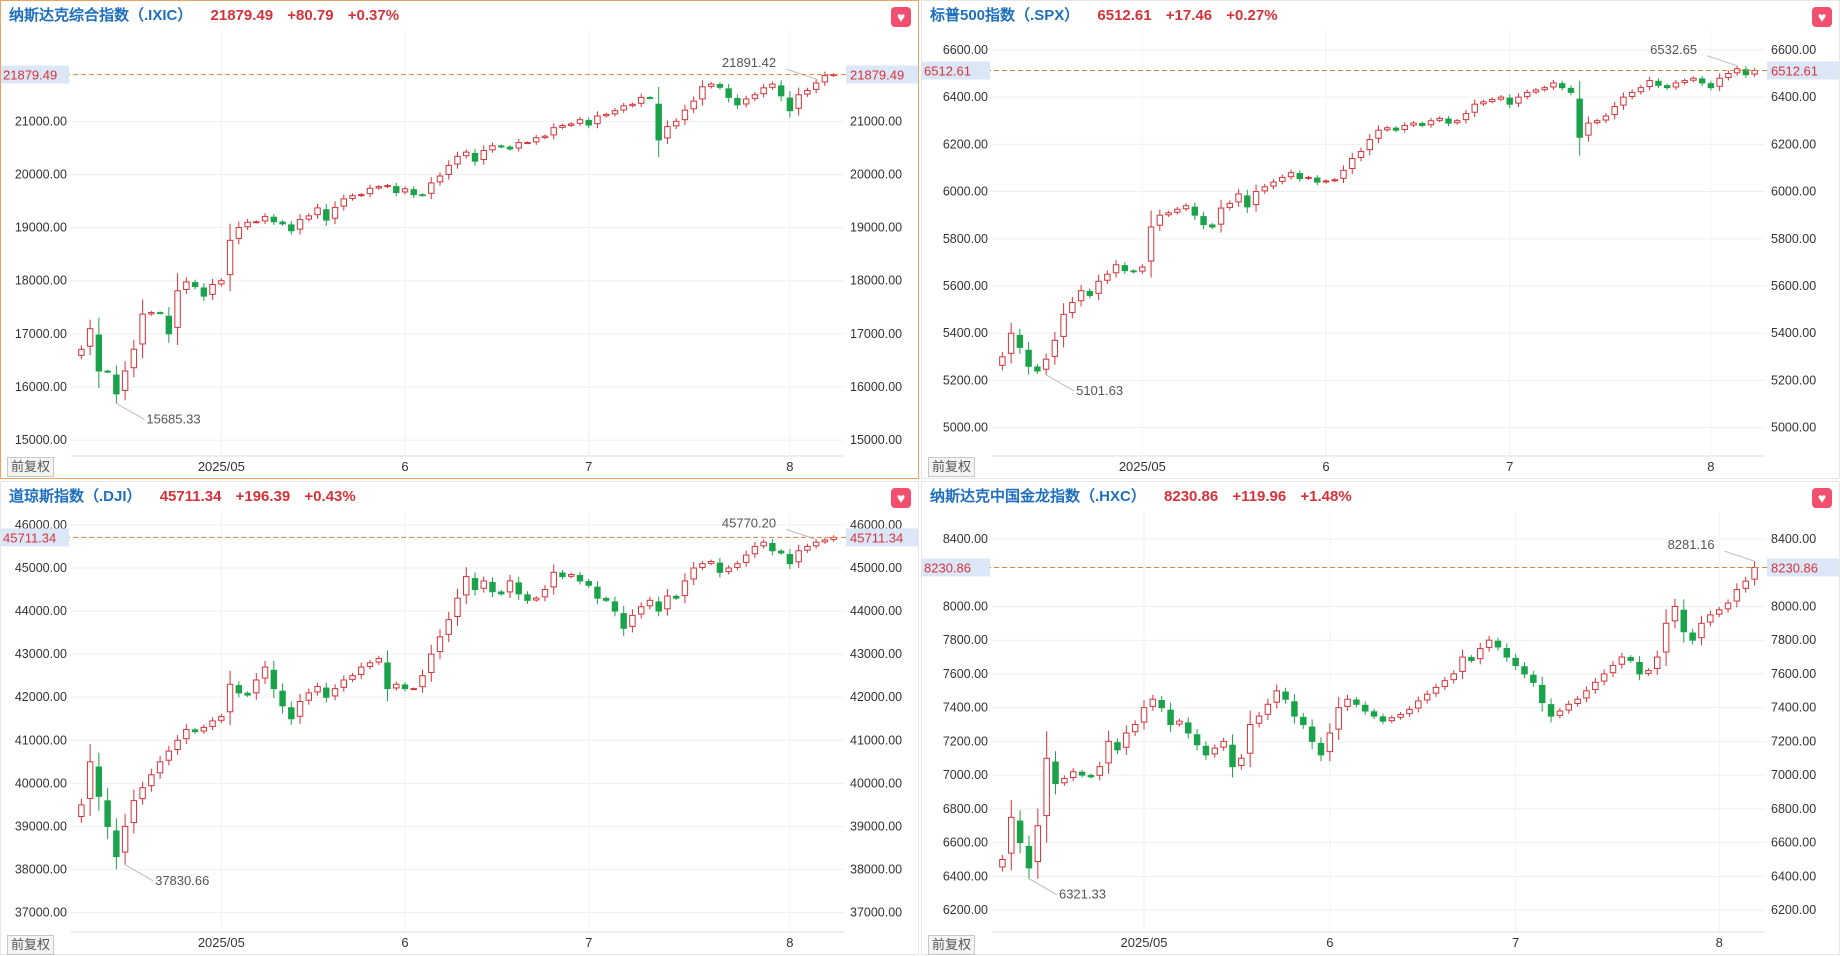 The height and width of the screenshot is (956, 1840). Describe the element at coordinates (749, 522) in the screenshot. I see `high-label: 45770.20` at that location.